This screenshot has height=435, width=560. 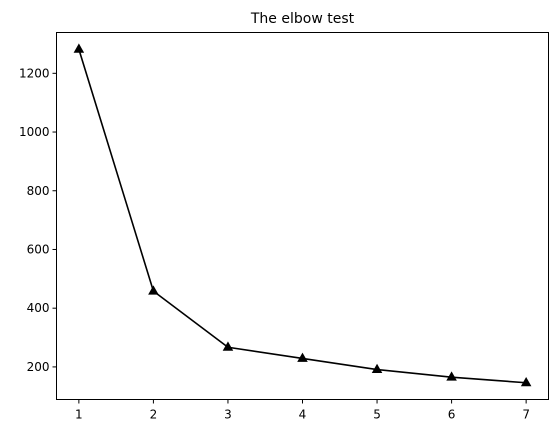 What do you see at coordinates (38, 249) in the screenshot?
I see `y-tick-label: 600` at bounding box center [38, 249].